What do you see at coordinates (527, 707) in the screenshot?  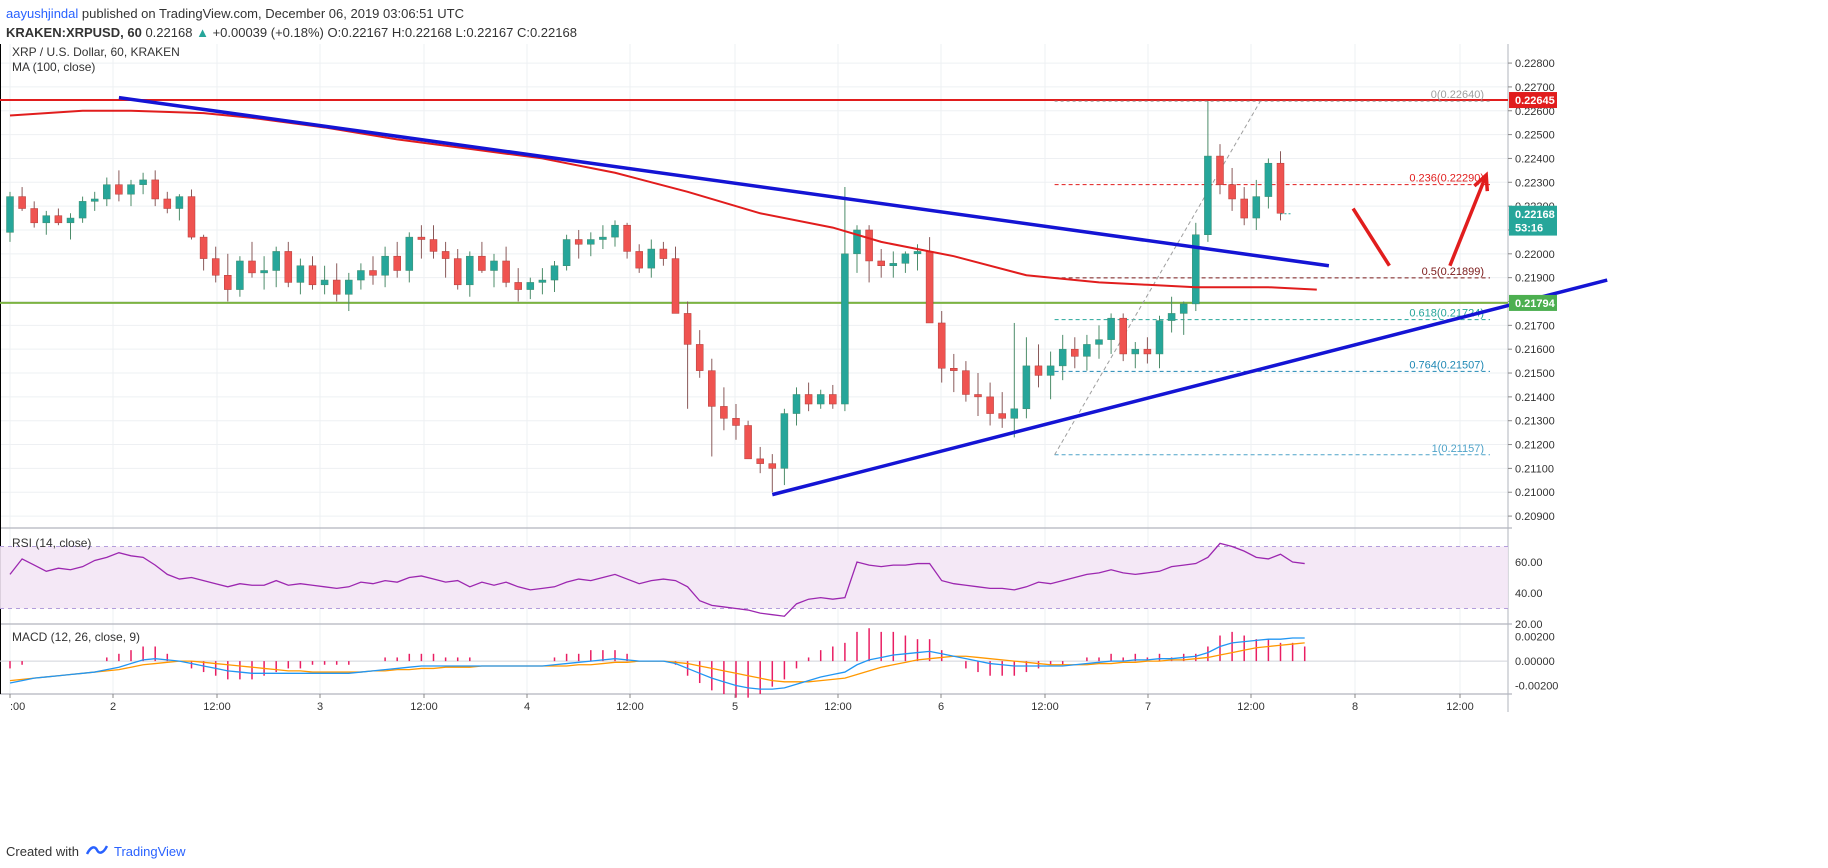 I see `time-tick-label: 4` at bounding box center [527, 707].